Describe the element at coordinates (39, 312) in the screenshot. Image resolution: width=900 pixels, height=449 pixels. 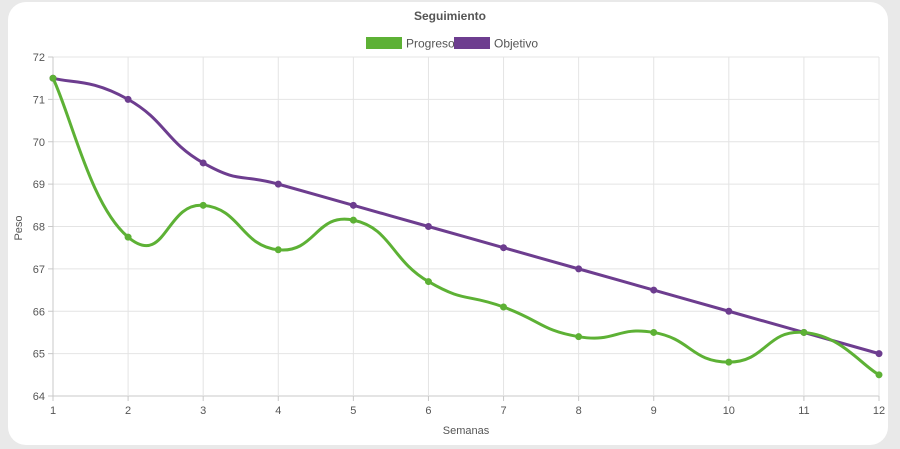
I see `y-tick-label: 66` at that location.